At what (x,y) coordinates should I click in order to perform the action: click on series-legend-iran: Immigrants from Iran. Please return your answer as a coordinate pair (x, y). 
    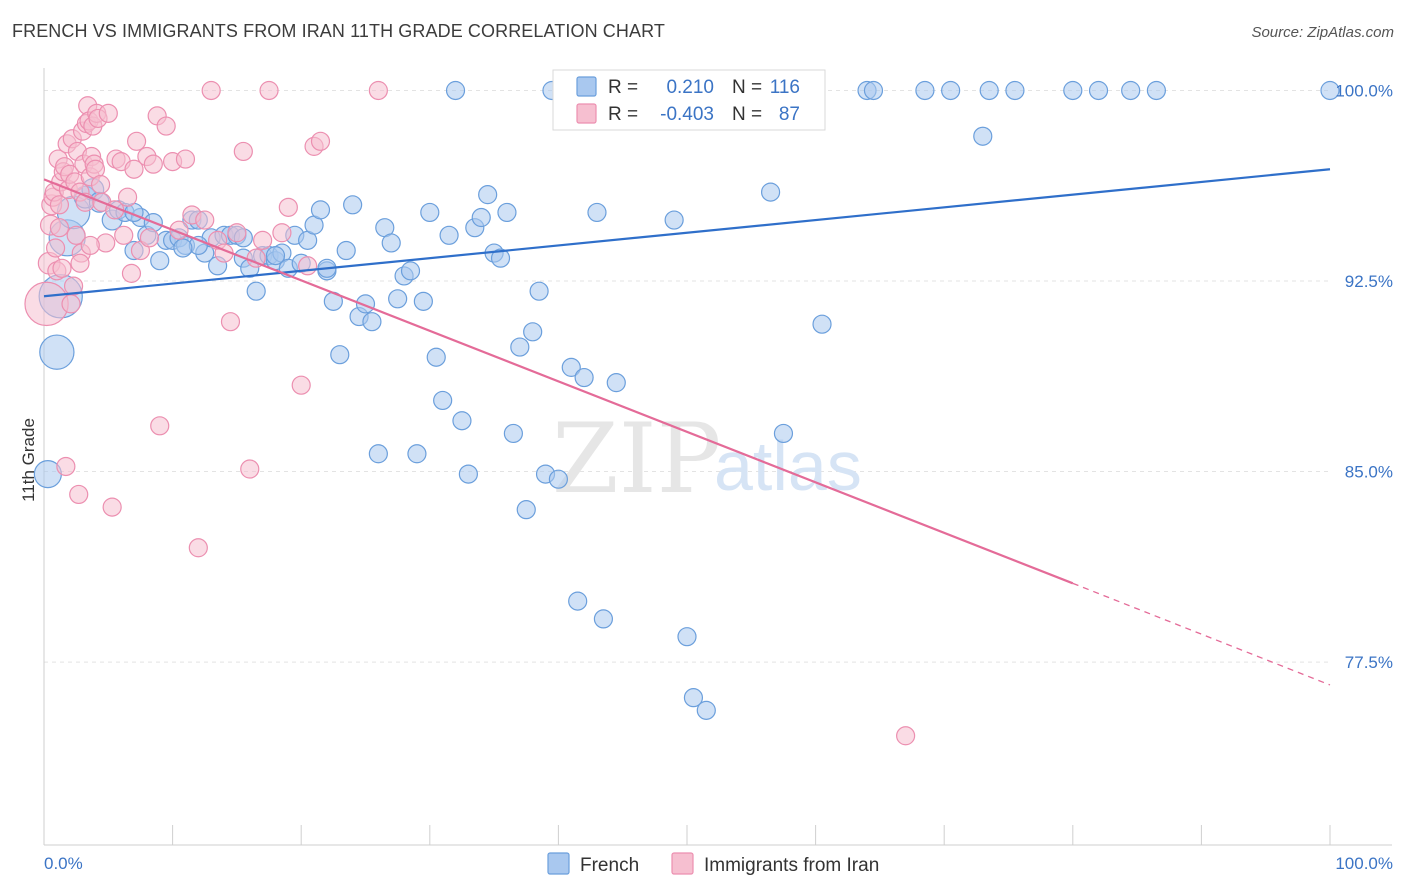
    Looking at the image, I should click on (791, 865).